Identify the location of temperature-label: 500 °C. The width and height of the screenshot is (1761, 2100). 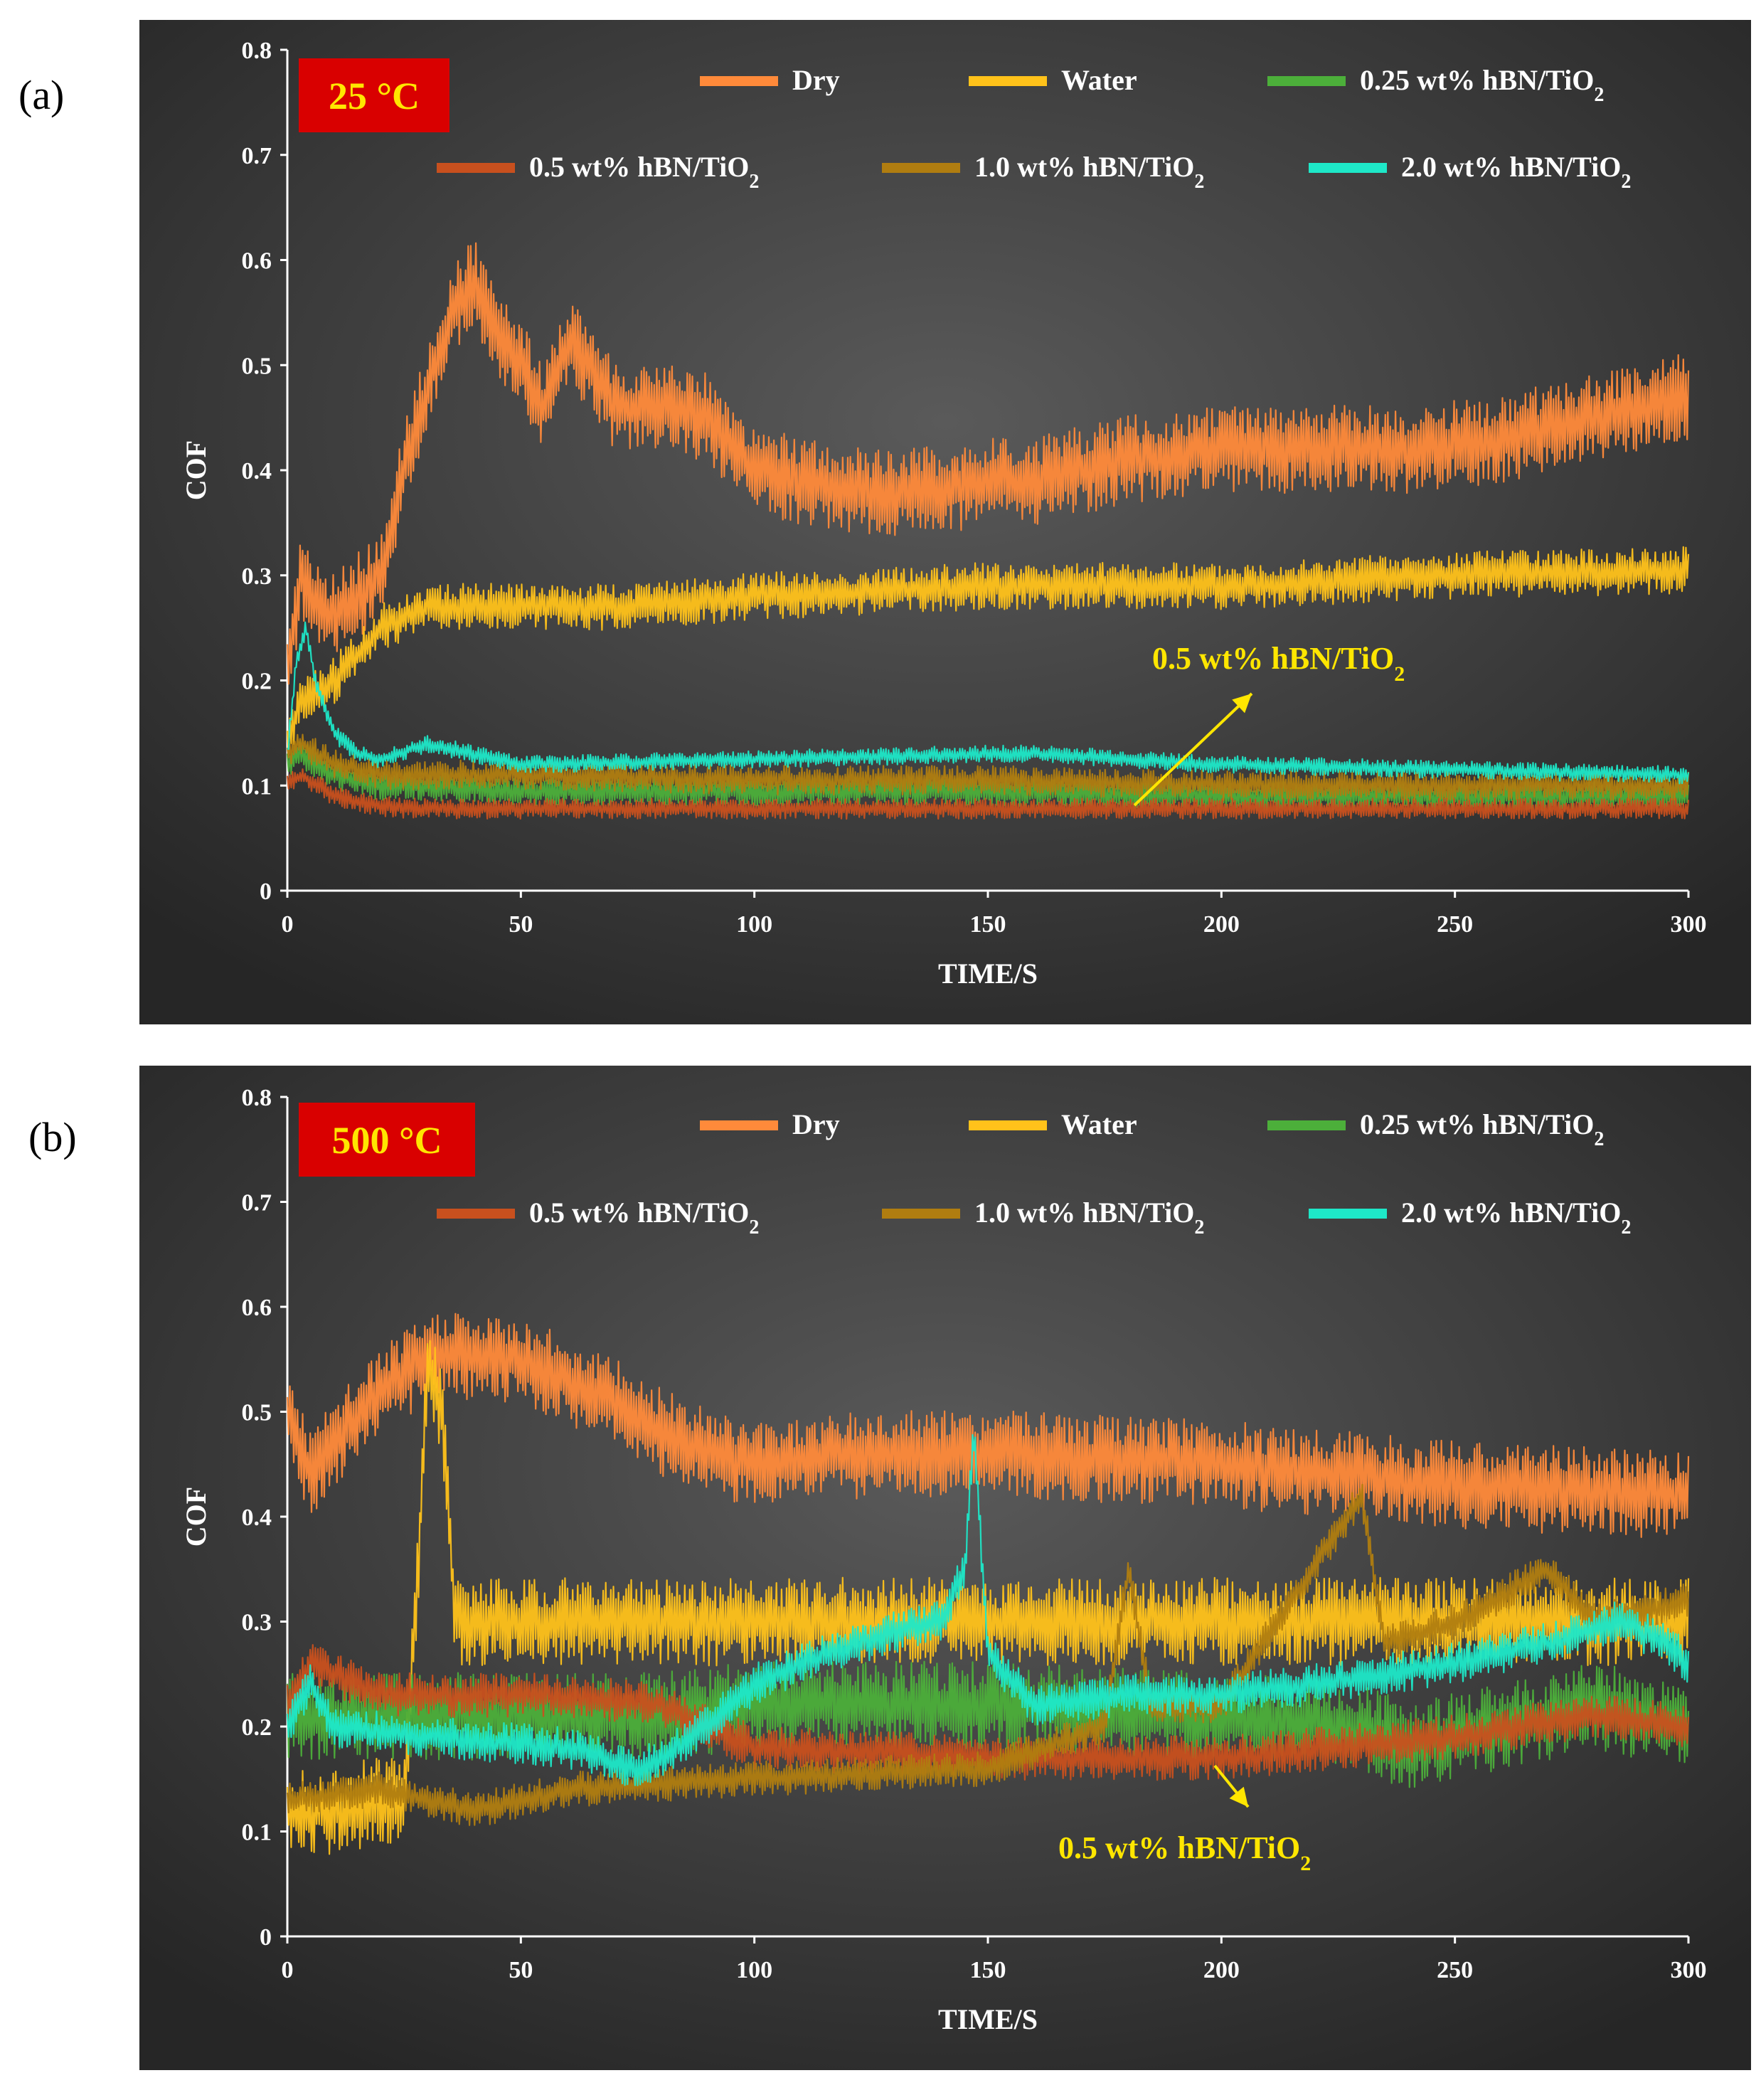
(387, 1140).